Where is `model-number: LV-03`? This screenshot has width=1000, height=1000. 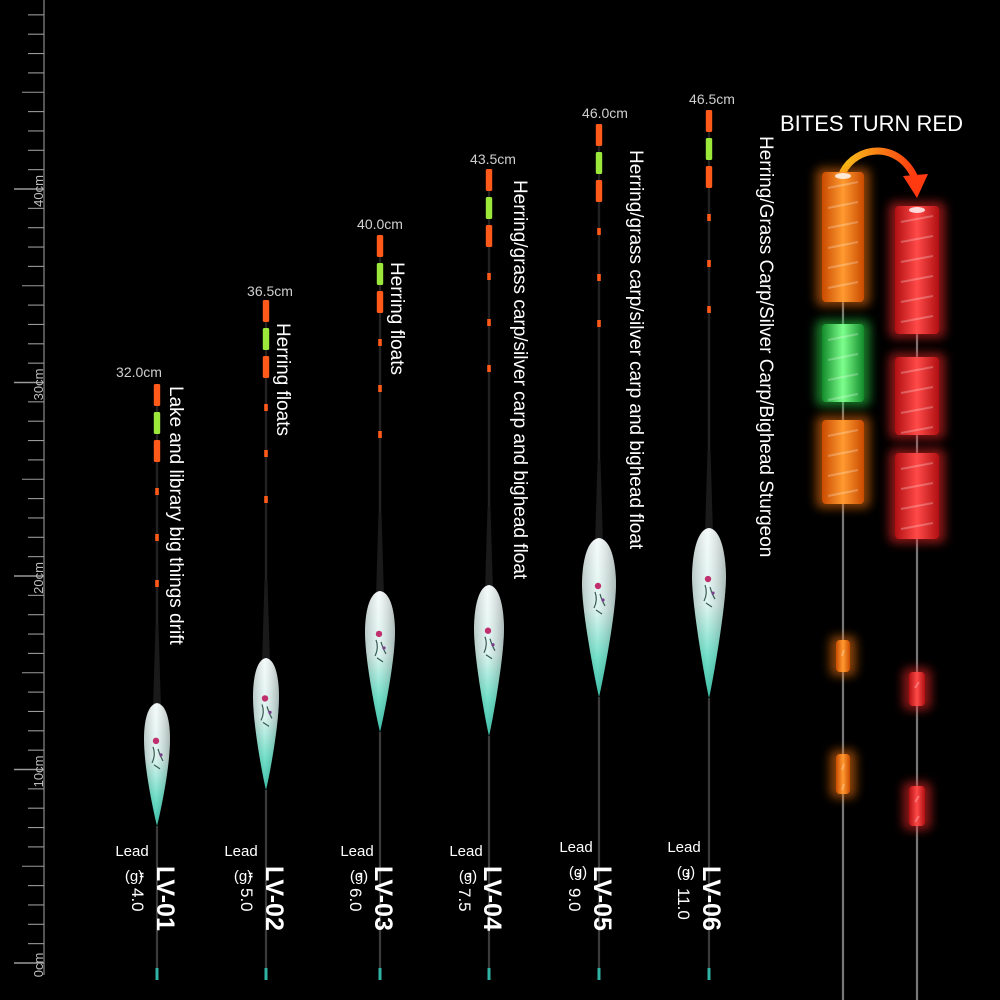 model-number: LV-03 is located at coordinates (383, 898).